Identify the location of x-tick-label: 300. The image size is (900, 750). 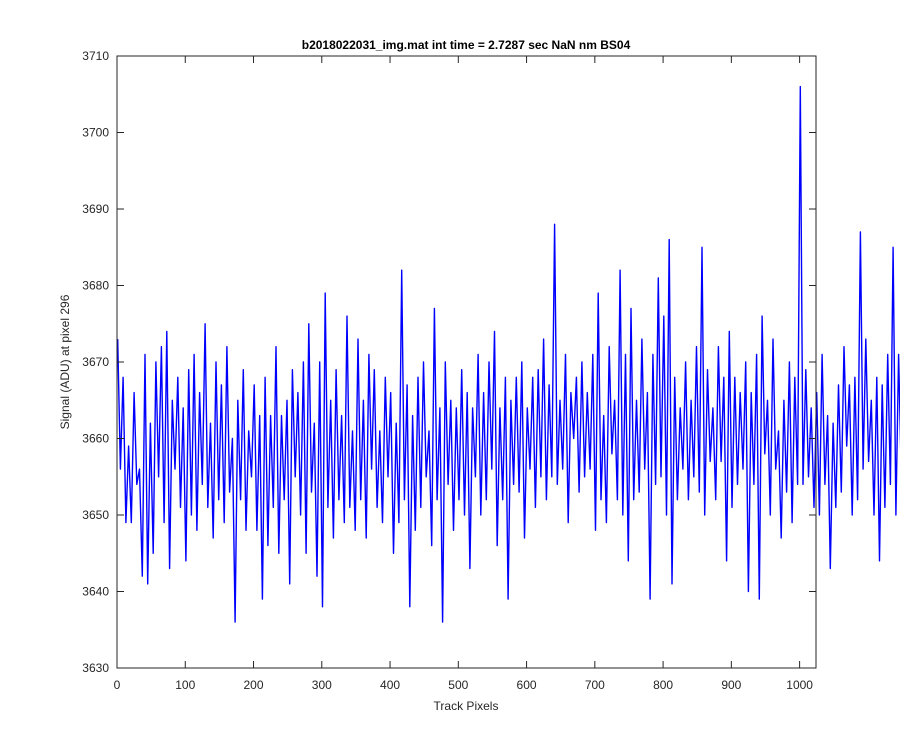
(322, 685).